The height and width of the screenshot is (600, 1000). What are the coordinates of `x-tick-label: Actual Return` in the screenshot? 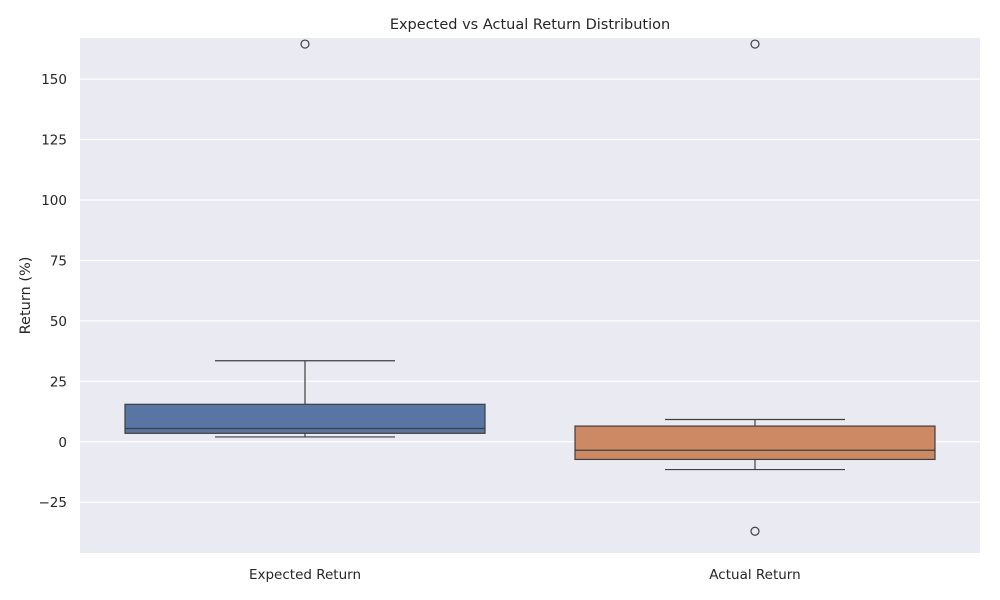 It's located at (754, 575).